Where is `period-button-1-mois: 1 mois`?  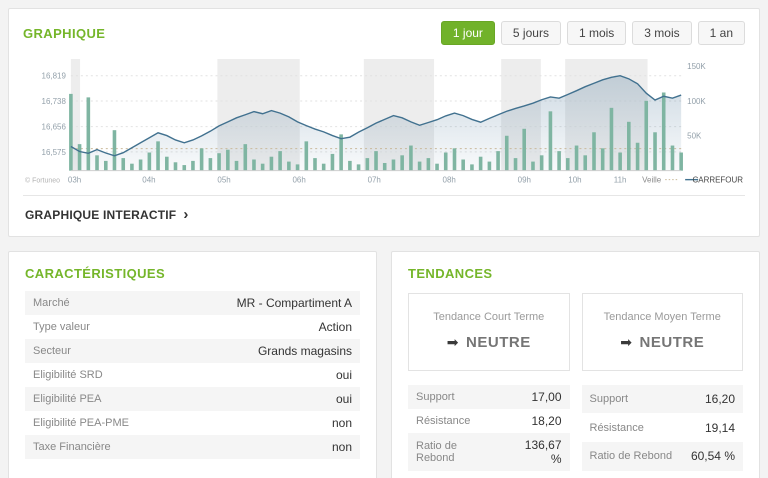
period-button-1-mois: 1 mois is located at coordinates (596, 33).